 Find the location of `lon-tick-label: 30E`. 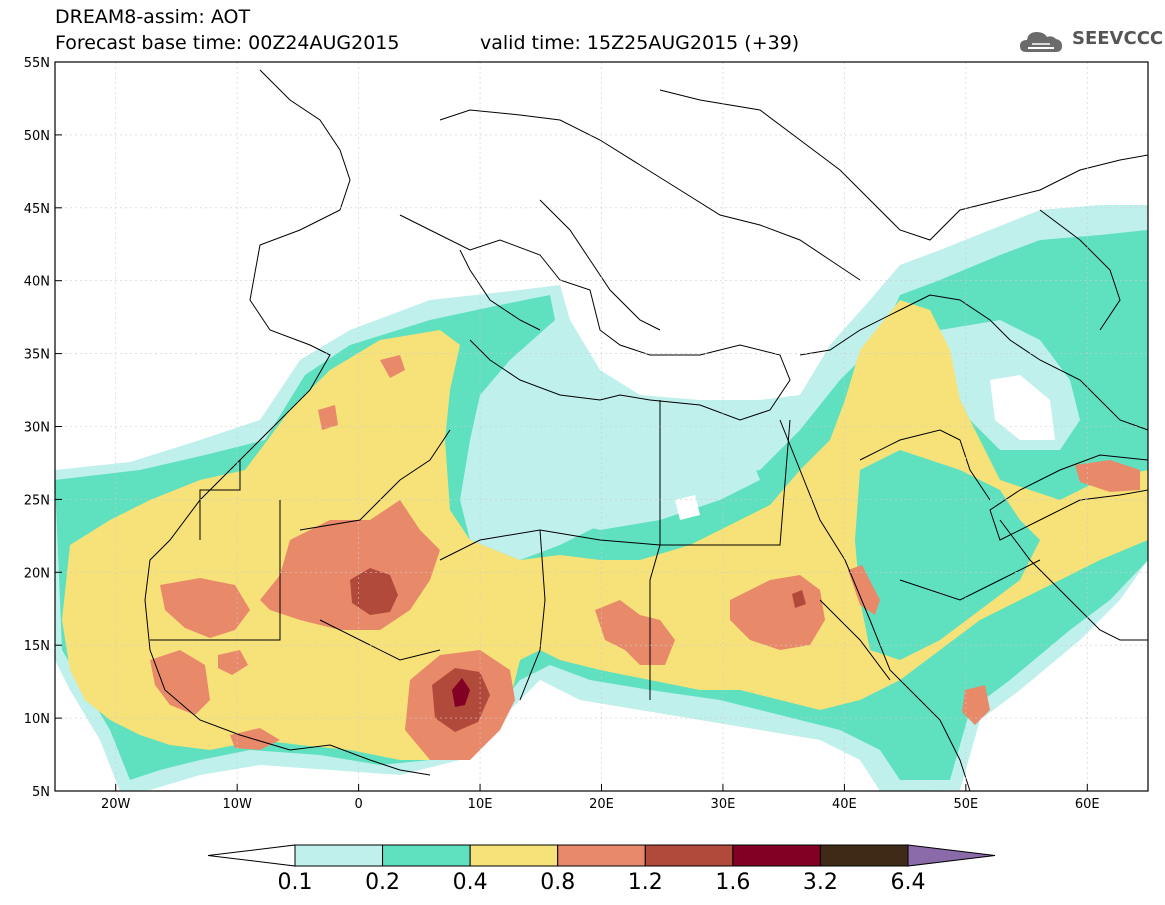

lon-tick-label: 30E is located at coordinates (723, 804).